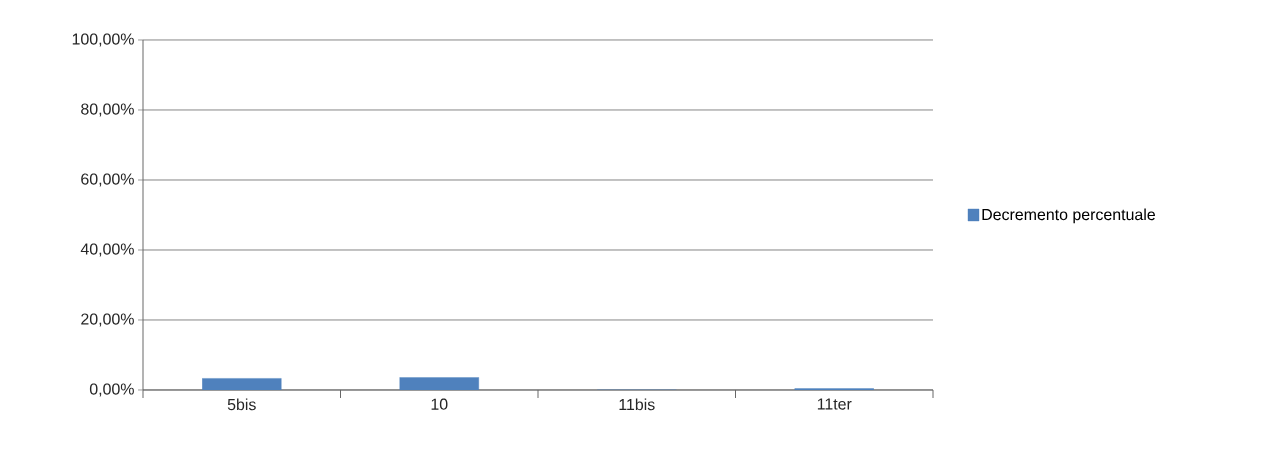 Image resolution: width=1274 pixels, height=451 pixels. I want to click on x-tick-label: 5bis, so click(241, 404).